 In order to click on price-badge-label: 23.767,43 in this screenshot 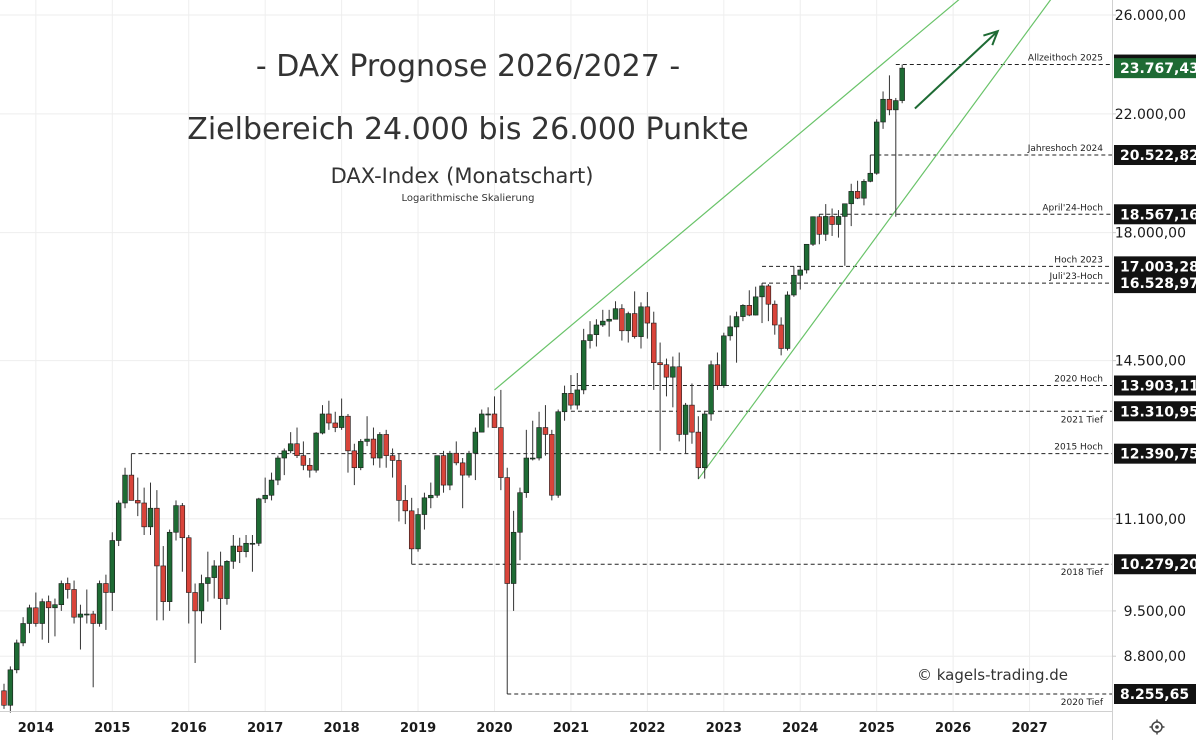, I will do `click(1158, 69)`.